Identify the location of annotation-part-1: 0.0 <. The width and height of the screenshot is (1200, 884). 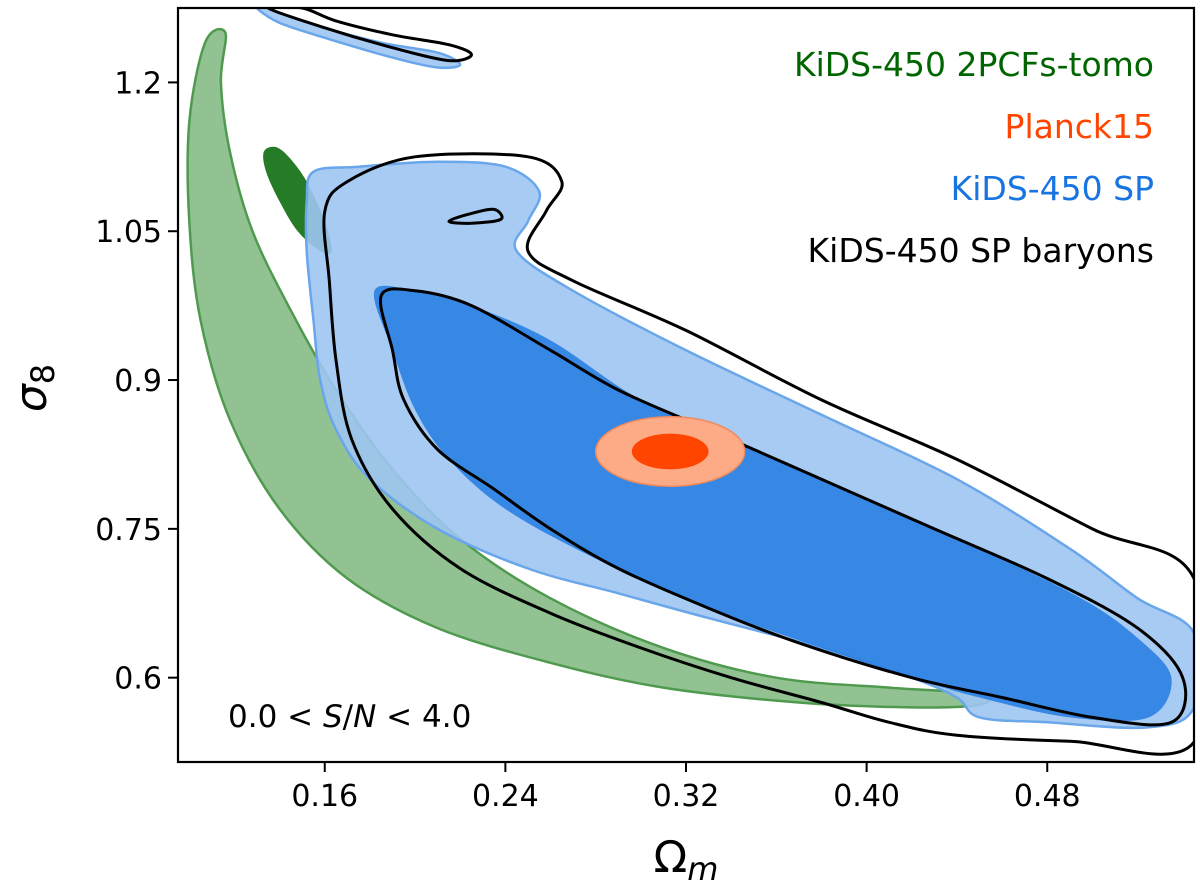
(275, 717).